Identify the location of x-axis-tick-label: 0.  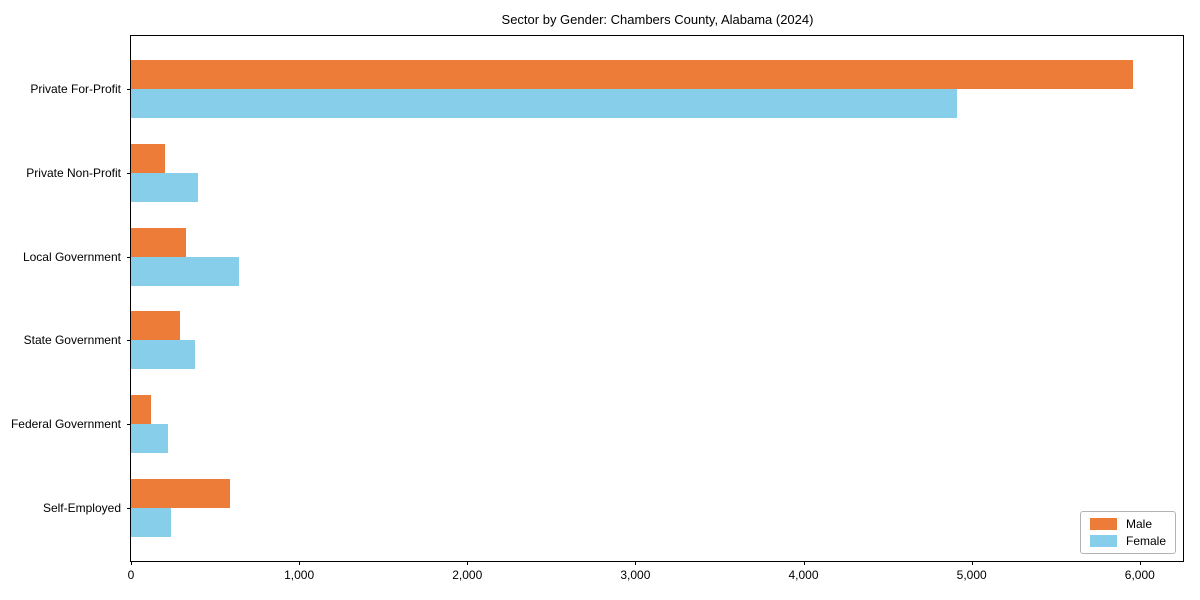
(131, 575).